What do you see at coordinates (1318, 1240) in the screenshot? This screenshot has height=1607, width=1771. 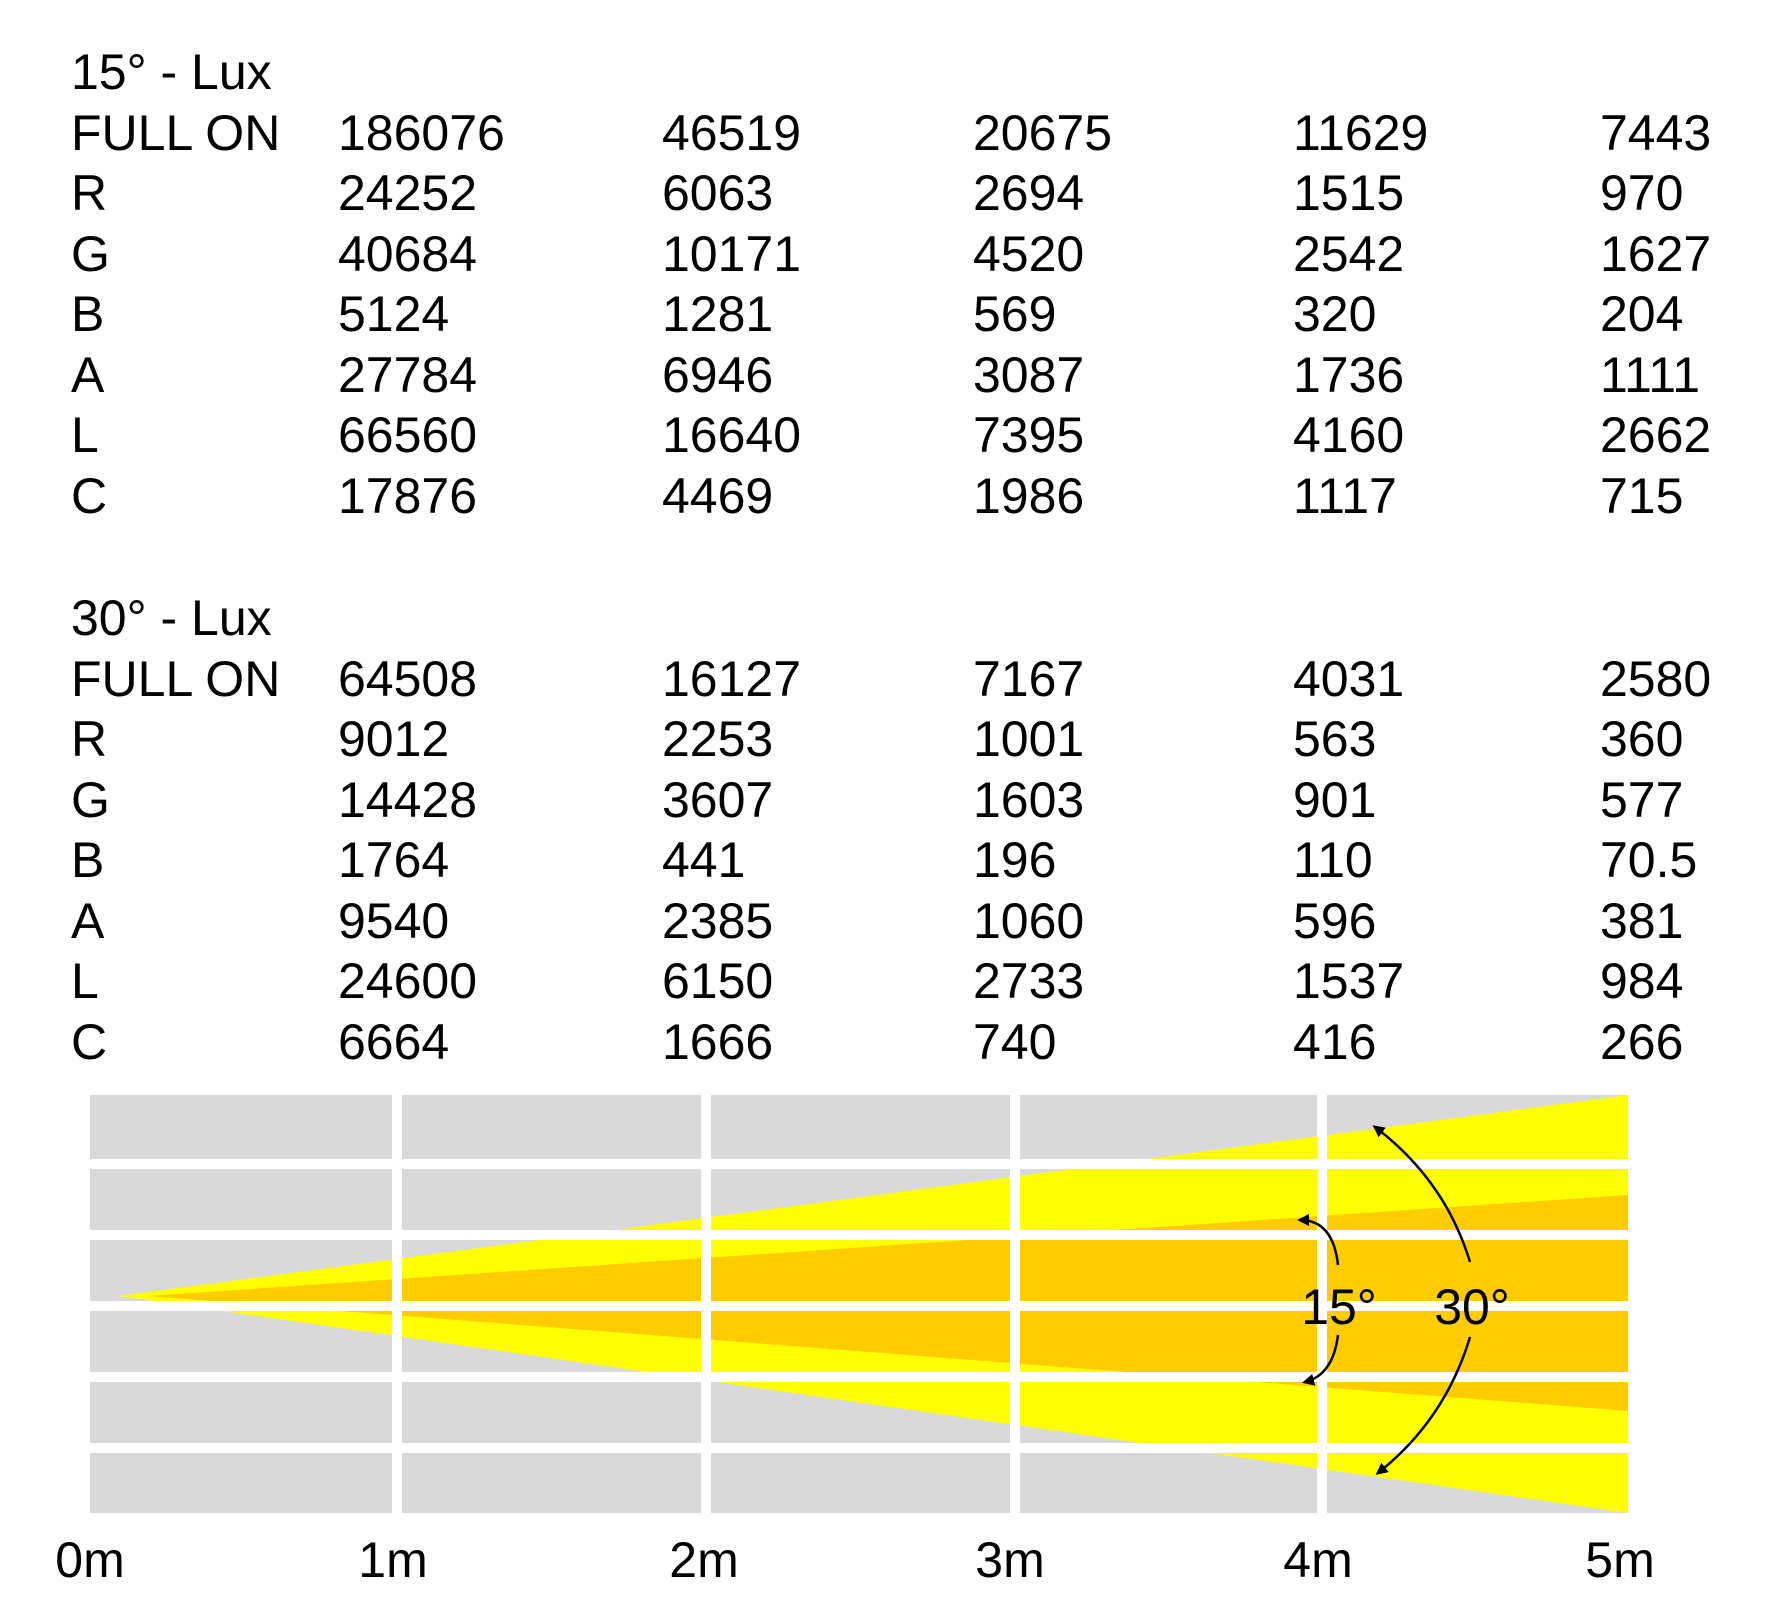 I see `arrow-15-up` at bounding box center [1318, 1240].